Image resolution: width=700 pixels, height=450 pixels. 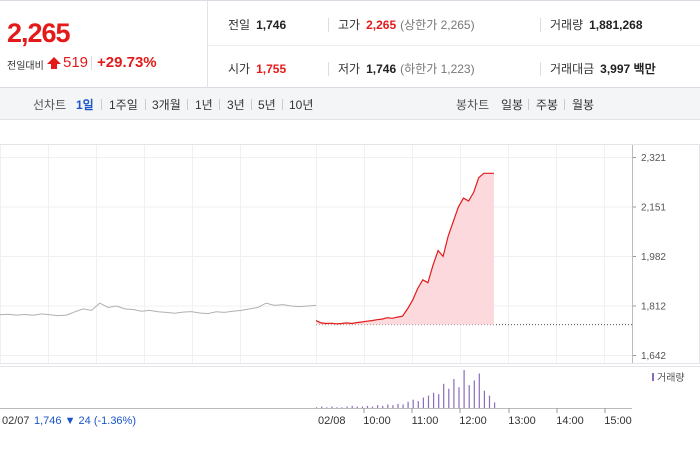 What do you see at coordinates (25, 66) in the screenshot?
I see `change-label: 전일대비` at bounding box center [25, 66].